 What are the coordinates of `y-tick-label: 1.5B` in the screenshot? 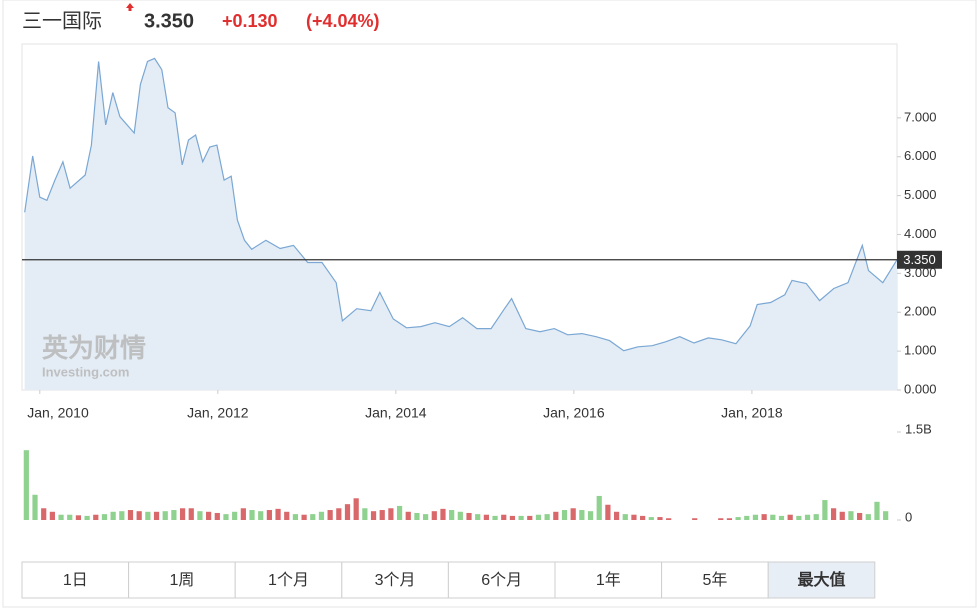 It's located at (918, 428).